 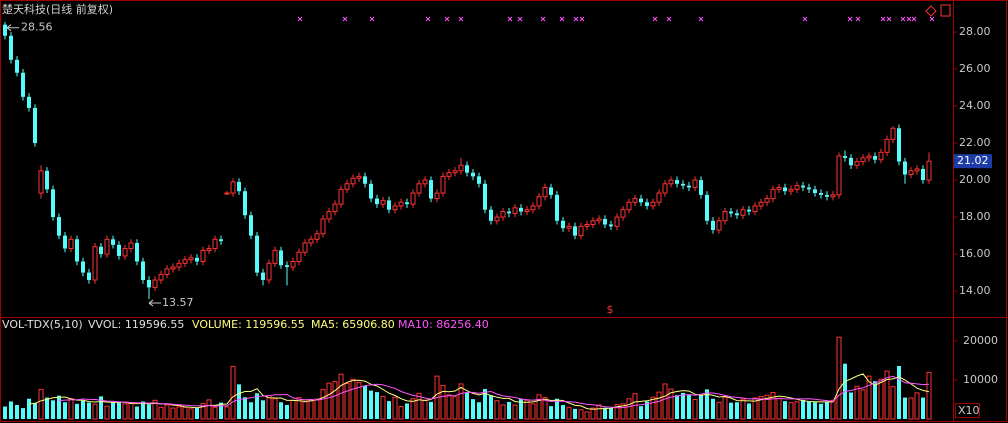 What do you see at coordinates (178, 302) in the screenshot?
I see `low-label: 13.57` at bounding box center [178, 302].